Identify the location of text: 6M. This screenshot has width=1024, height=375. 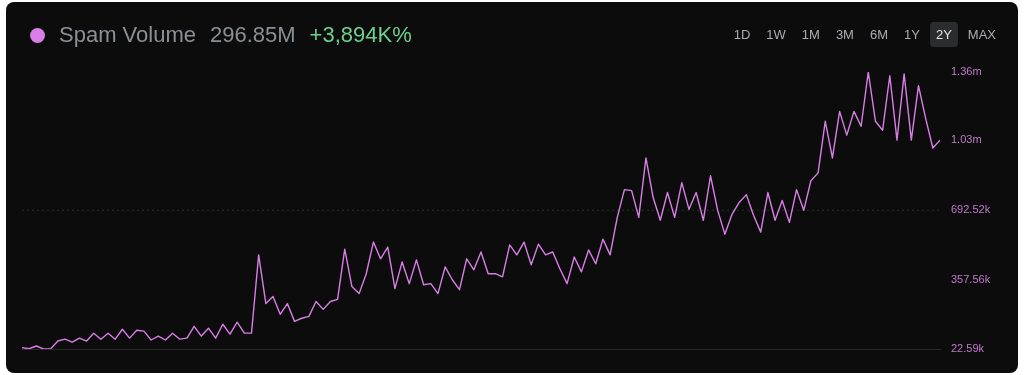
(878, 35).